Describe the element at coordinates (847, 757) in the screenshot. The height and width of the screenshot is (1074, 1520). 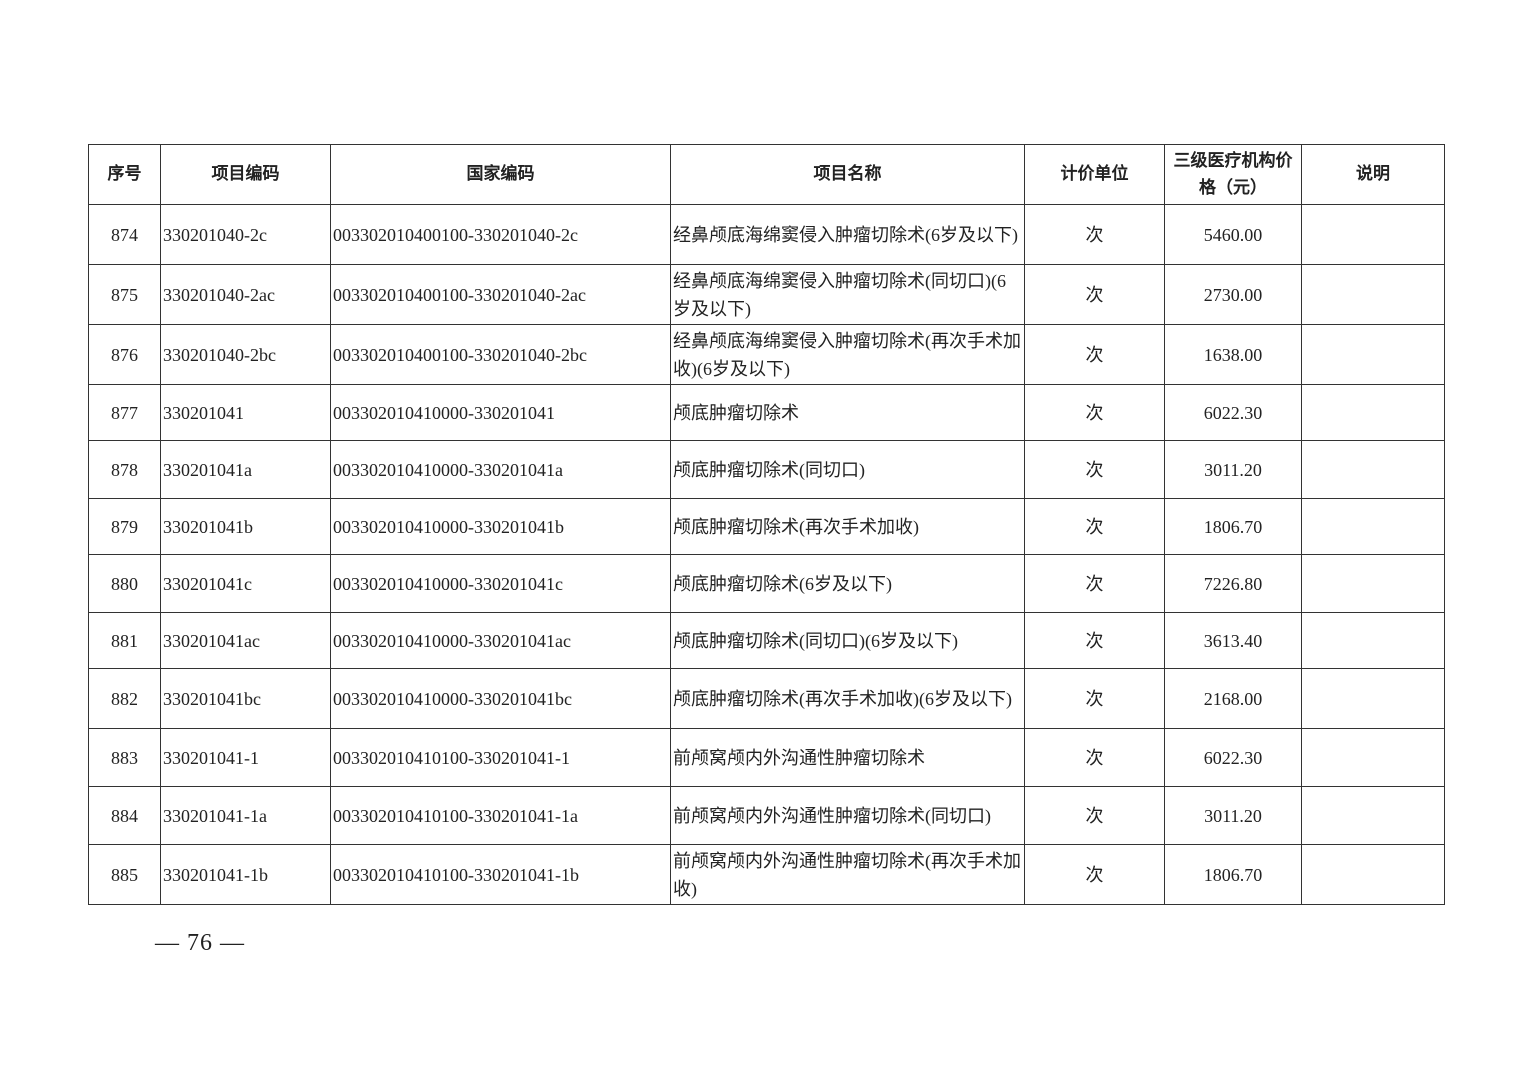
I see `row-name: 前颅窝颅内外沟通性肿瘤切除术` at that location.